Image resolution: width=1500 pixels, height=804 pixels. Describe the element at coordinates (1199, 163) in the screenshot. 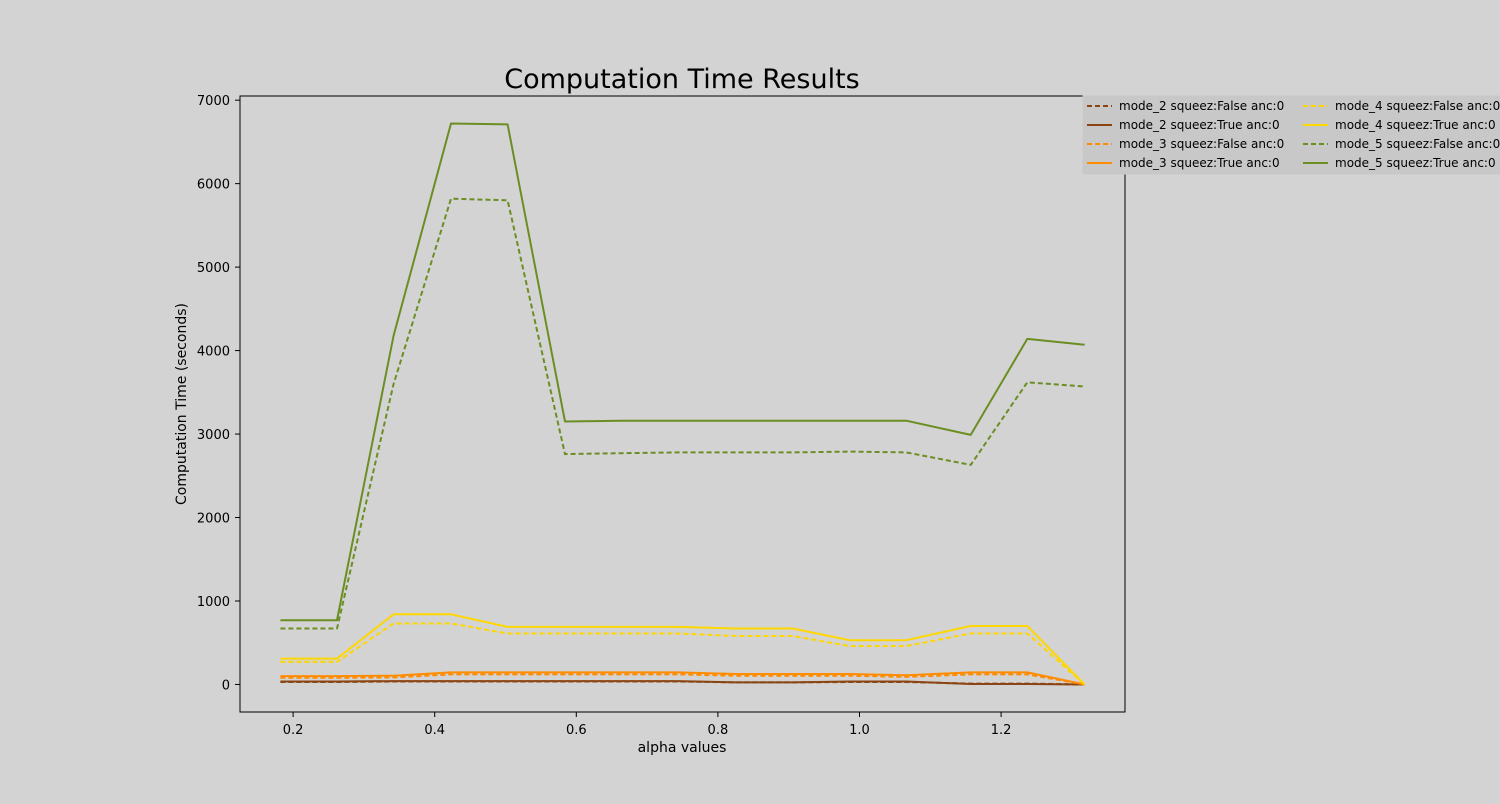

I see `legend-item-label: mode_3 squeez:True anc:0` at that location.